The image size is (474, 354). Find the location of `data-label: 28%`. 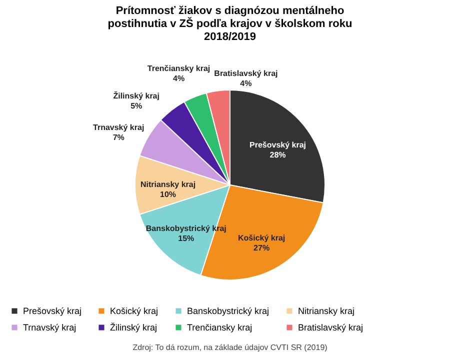

data-label: 28% is located at coordinates (278, 155).